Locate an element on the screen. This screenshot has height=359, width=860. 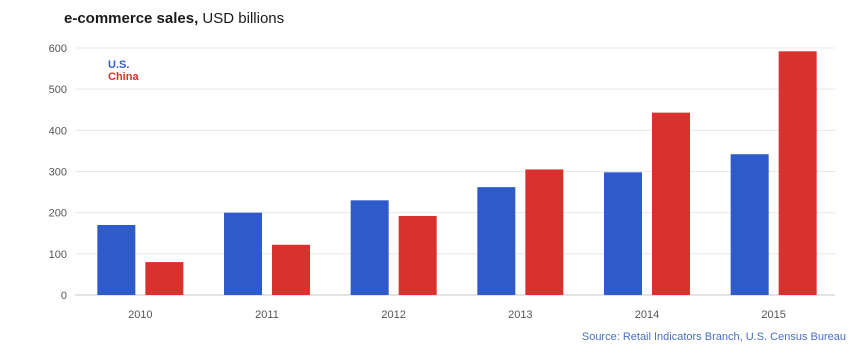
y-tick-label: 600 is located at coordinates (58, 49).